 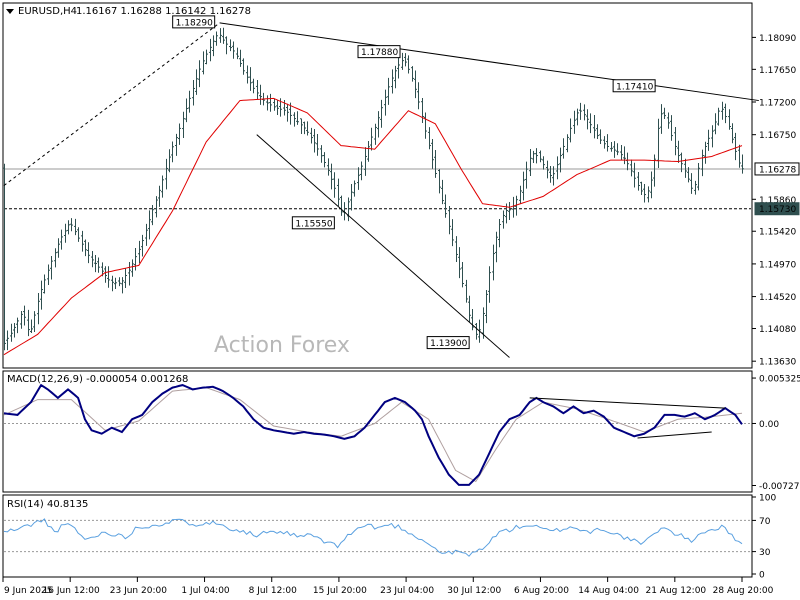 What do you see at coordinates (383, 246) in the screenshot?
I see `trend-line` at bounding box center [383, 246].